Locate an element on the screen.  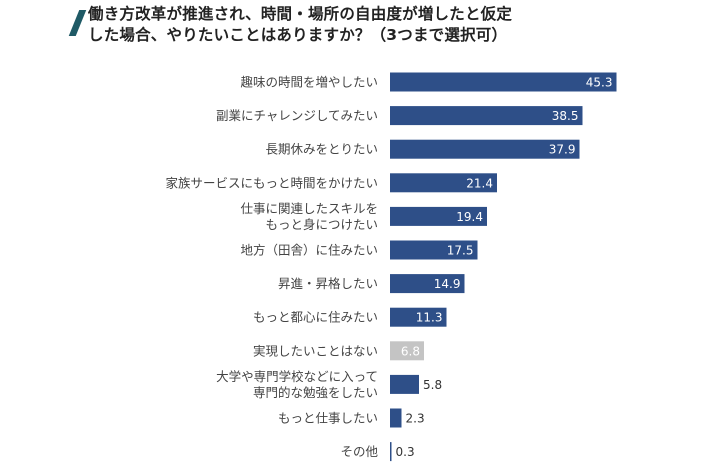
category-label: 長期休みをとりたい is located at coordinates (321, 149).